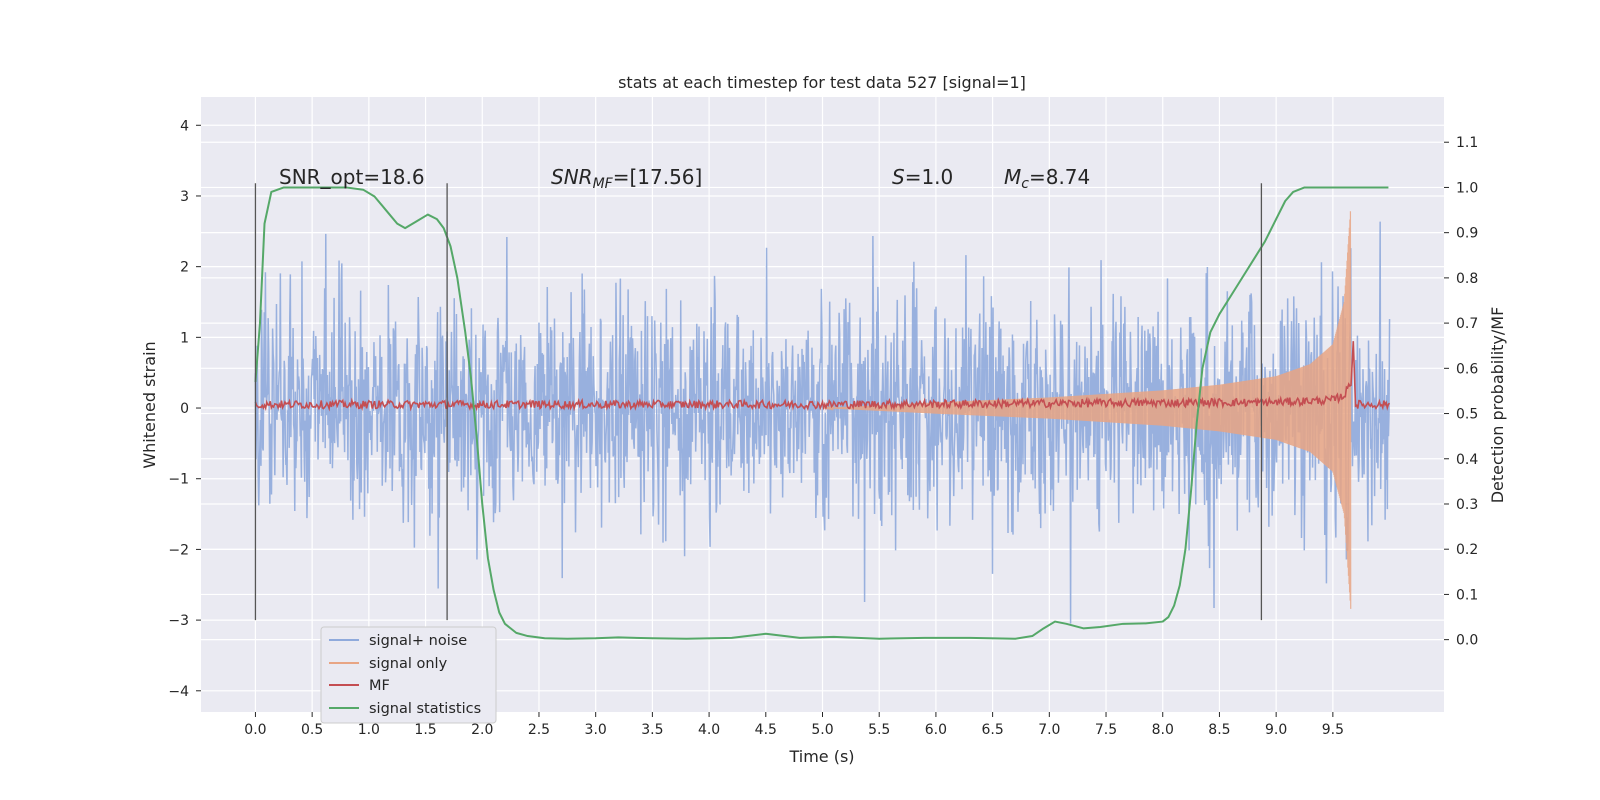  Describe the element at coordinates (379, 686) in the screenshot. I see `legend-label-mf: MF` at that location.